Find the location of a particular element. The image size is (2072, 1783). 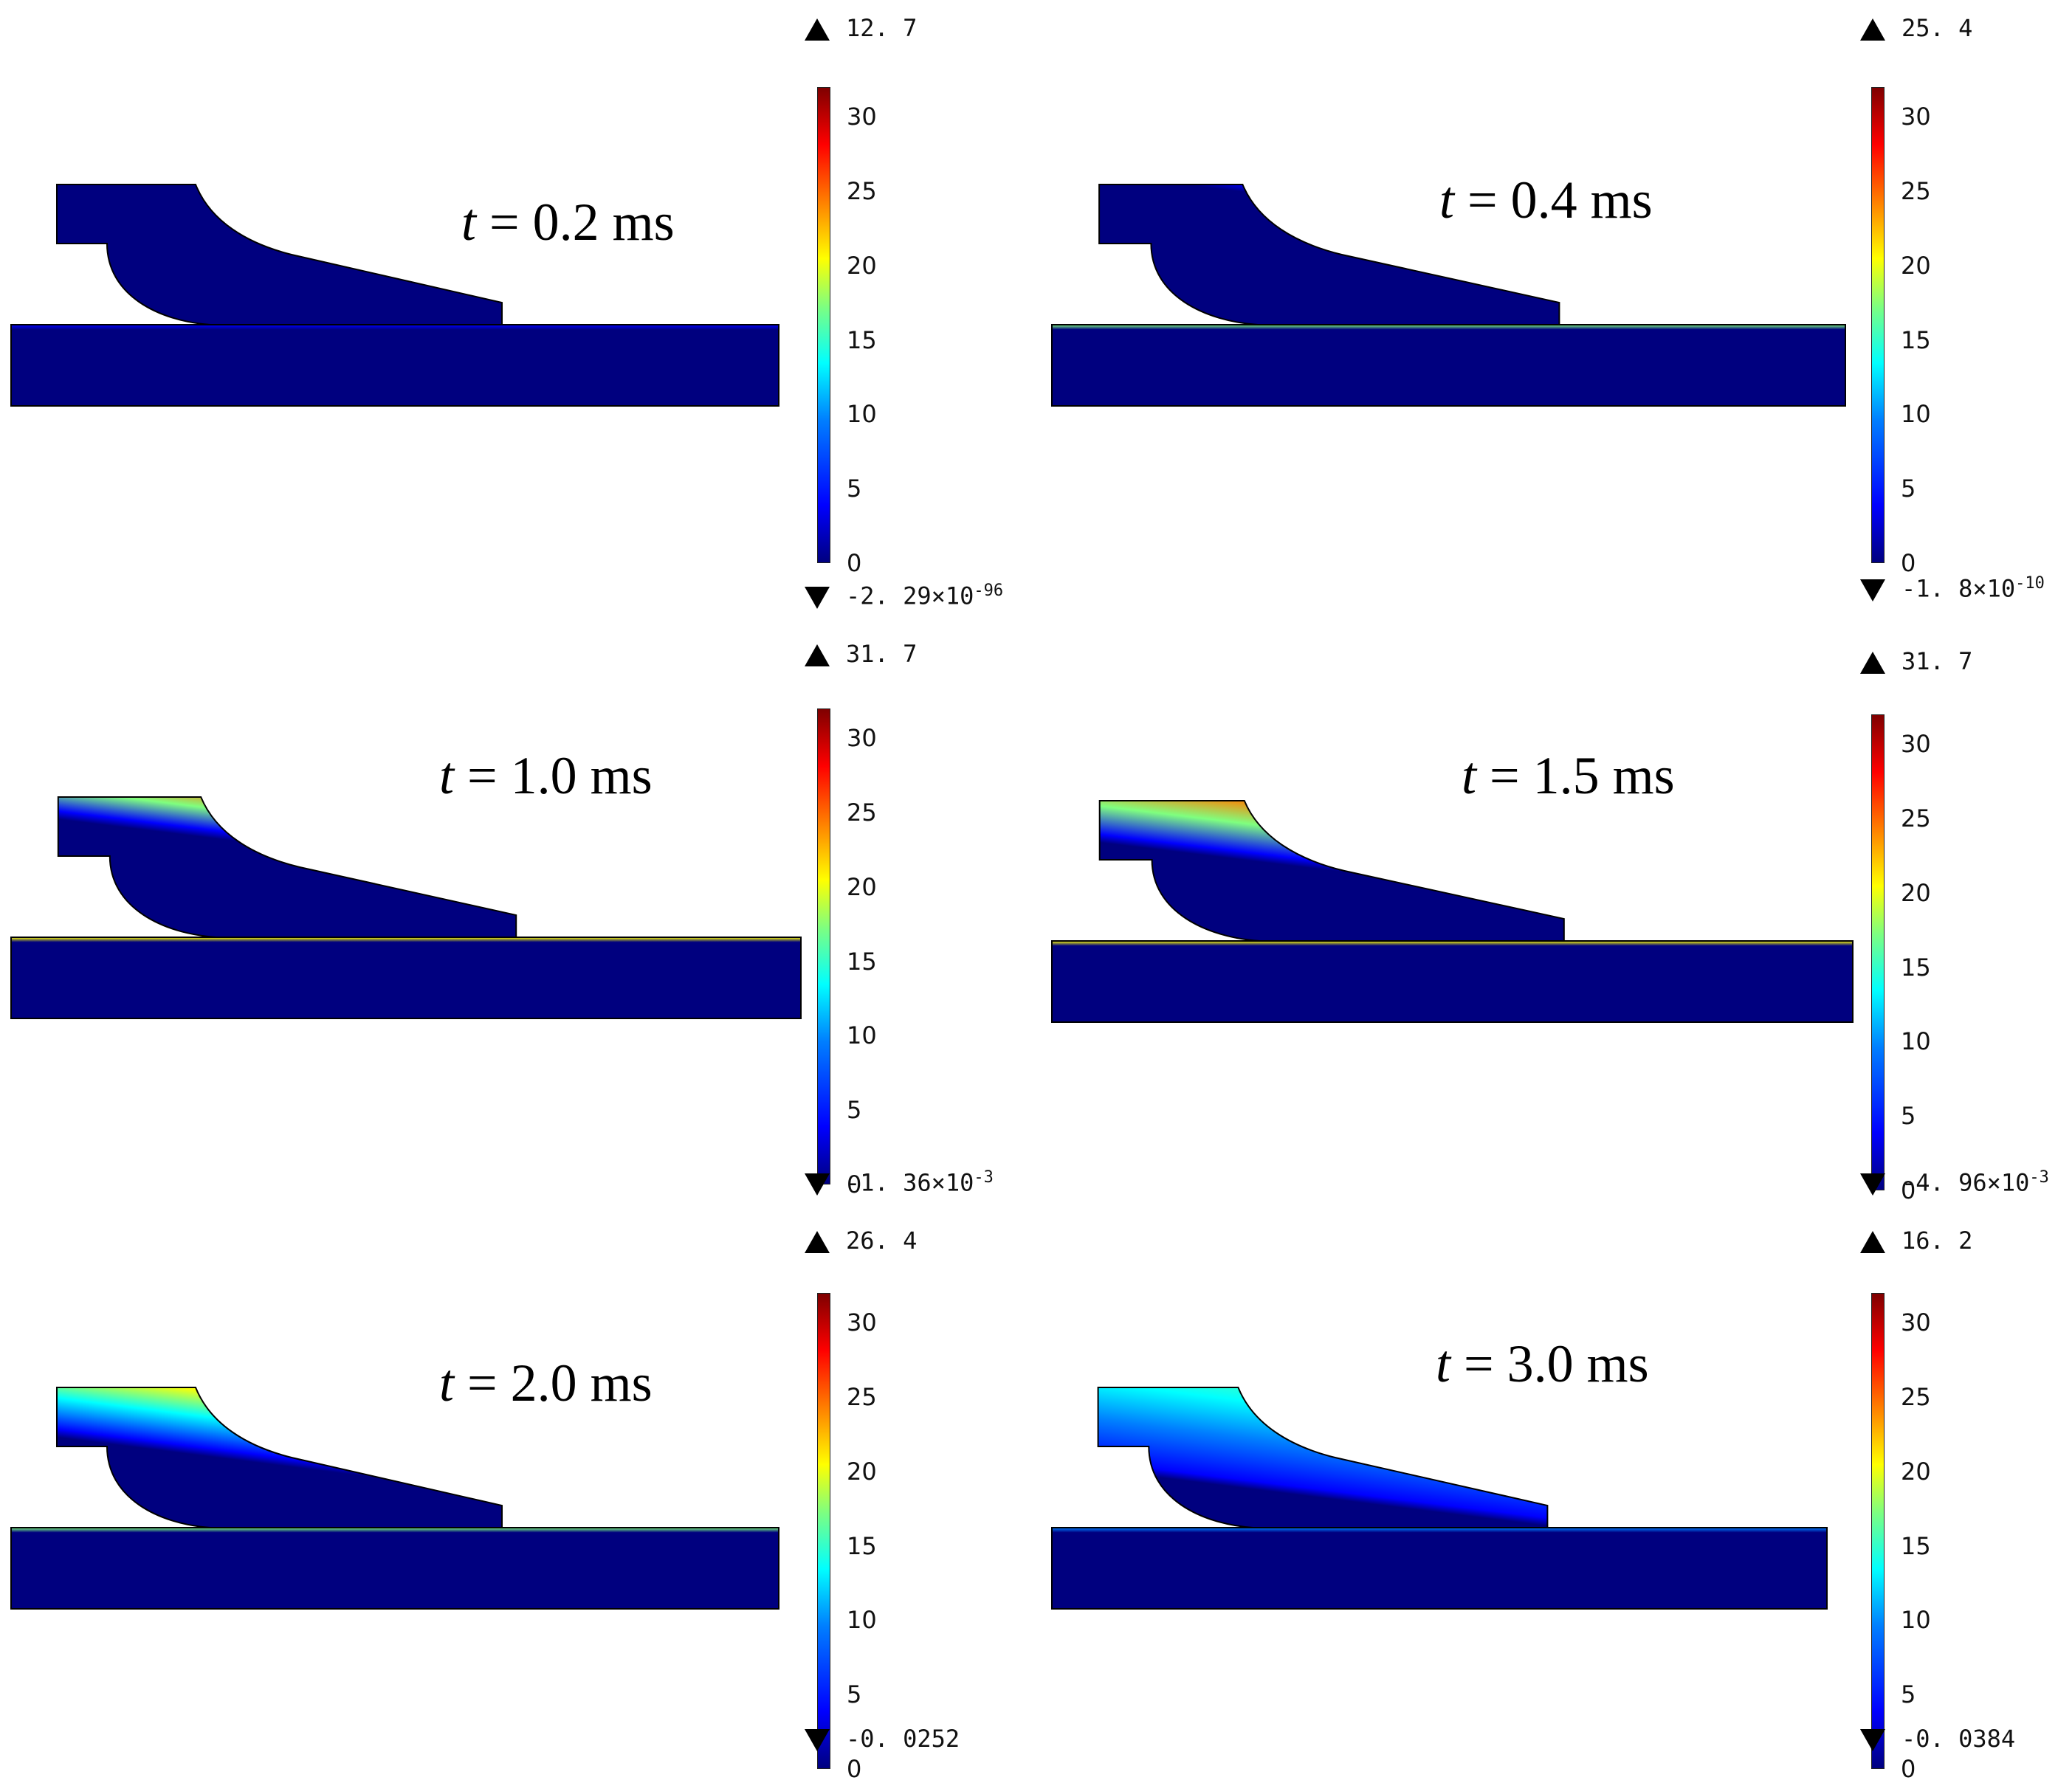

min-value-p3: -1. 36×10-3 is located at coordinates (899, 1183).